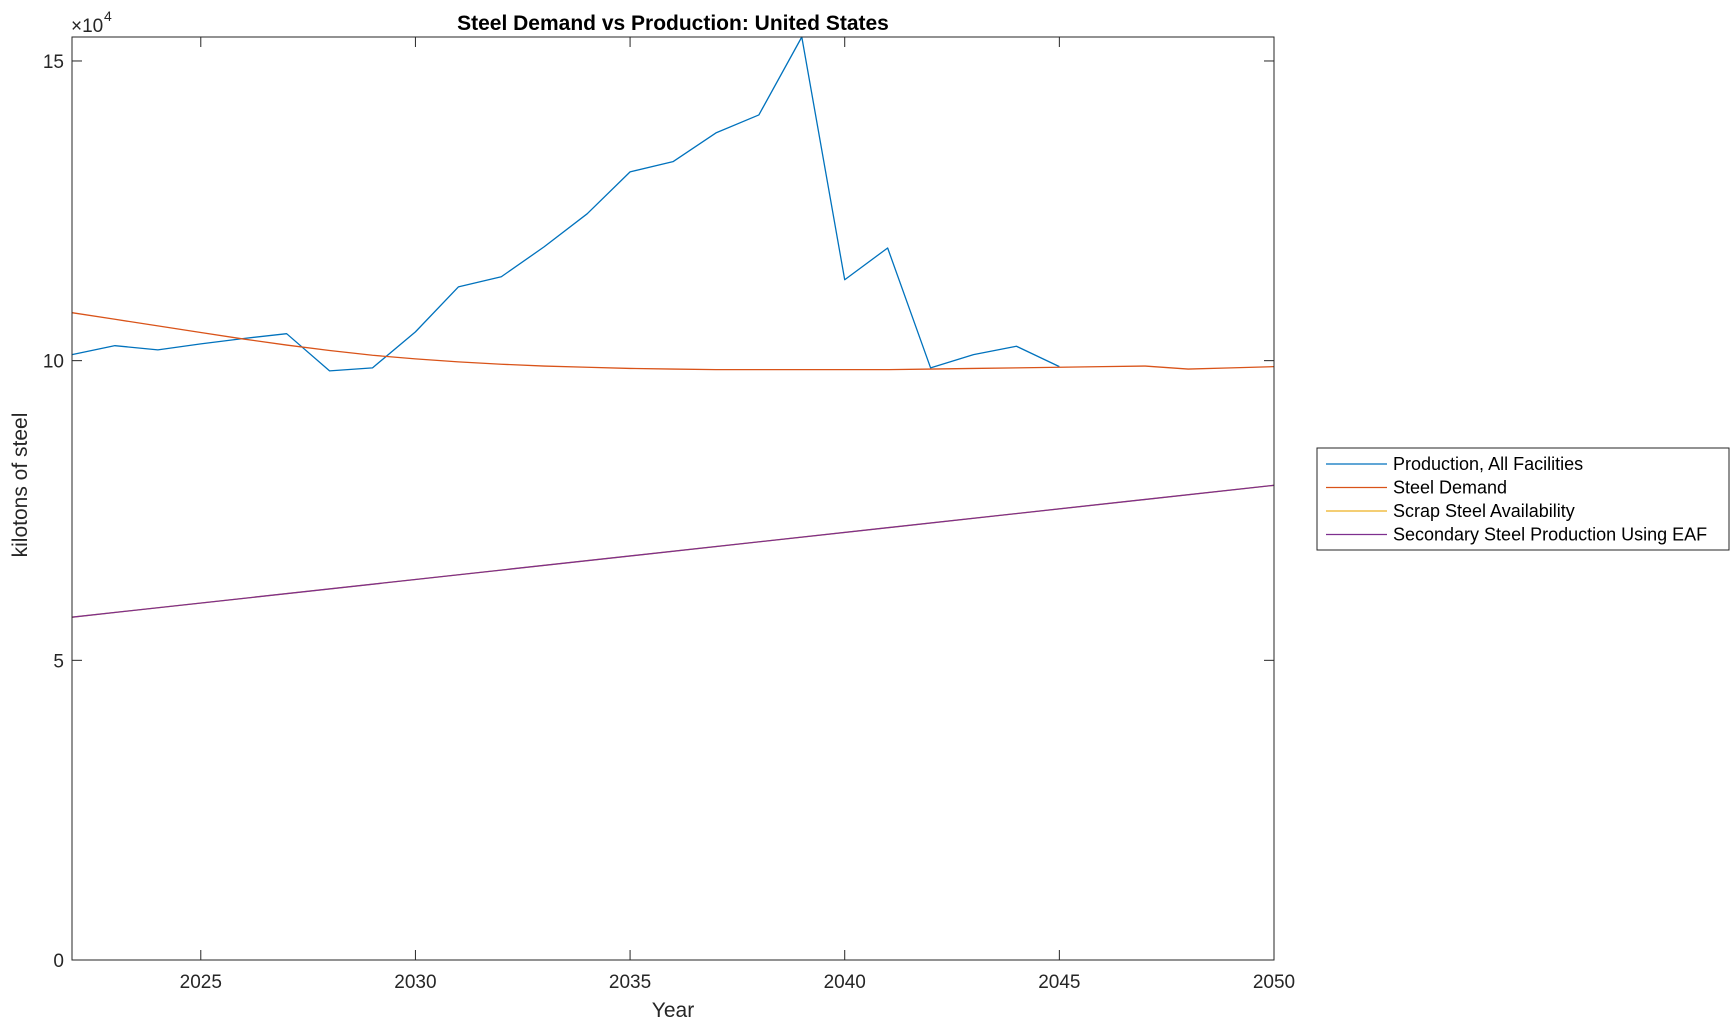 This screenshot has height=1028, width=1733. Describe the element at coordinates (1059, 982) in the screenshot. I see `x-tick-label: 2045` at that location.